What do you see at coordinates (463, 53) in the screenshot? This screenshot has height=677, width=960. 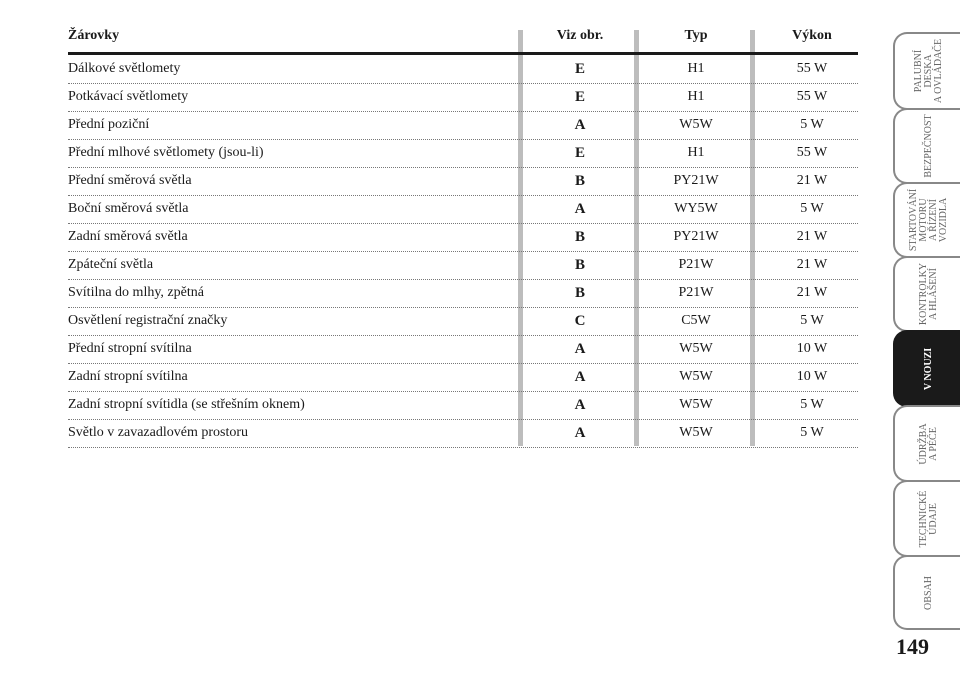 I see `header-rule` at bounding box center [463, 53].